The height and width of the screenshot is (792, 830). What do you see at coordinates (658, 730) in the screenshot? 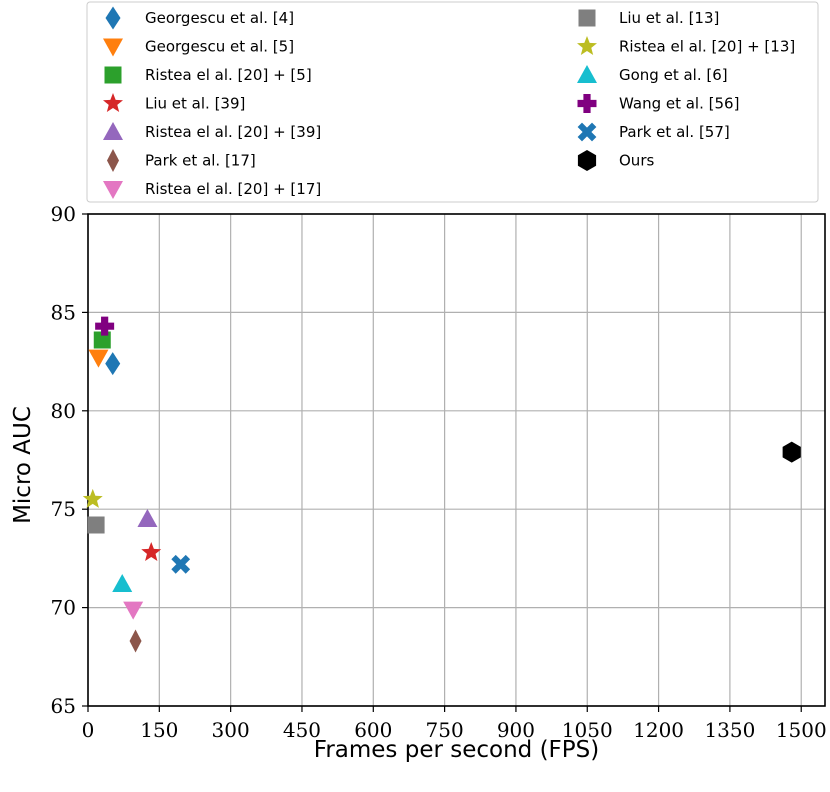
I see `x-tick-label: 1200` at bounding box center [658, 730].